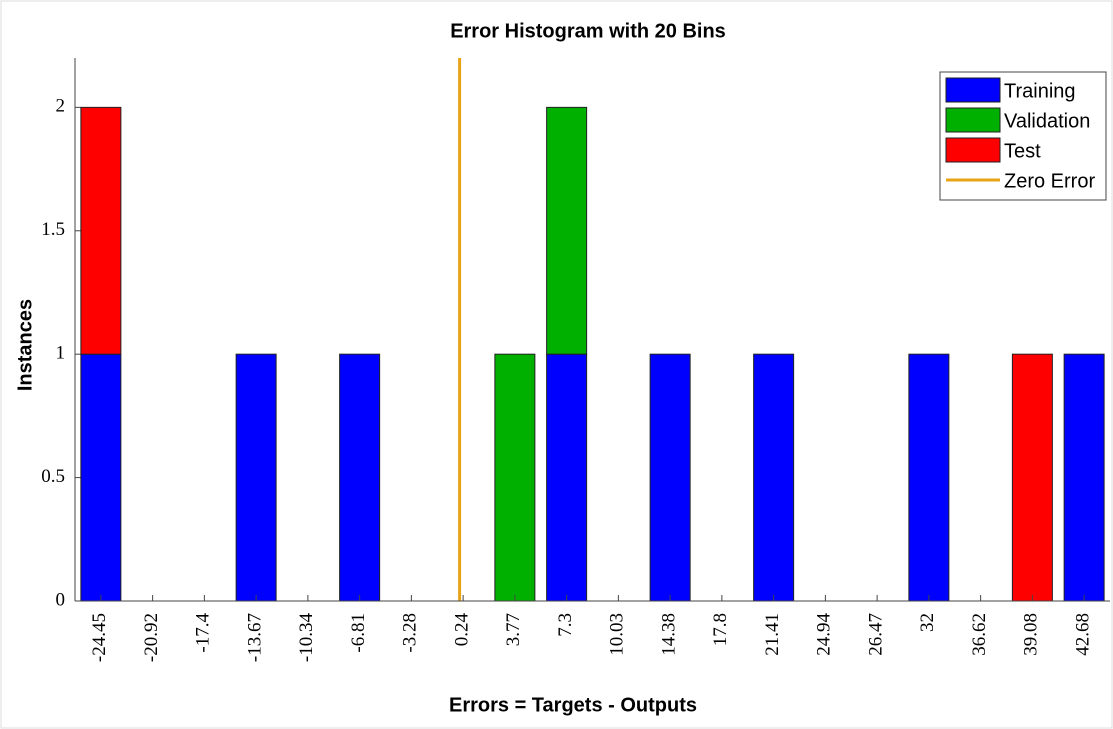 Image resolution: width=1113 pixels, height=729 pixels. I want to click on x-tick-label: 17.8, so click(720, 629).